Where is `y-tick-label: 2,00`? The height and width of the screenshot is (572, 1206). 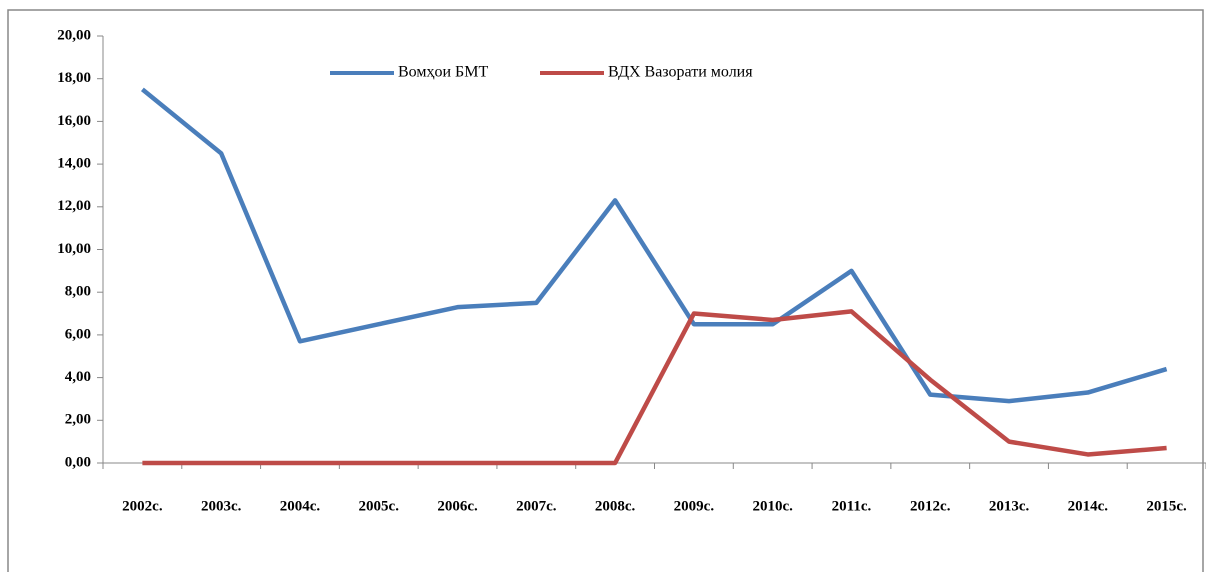
y-tick-label: 2,00 is located at coordinates (78, 420).